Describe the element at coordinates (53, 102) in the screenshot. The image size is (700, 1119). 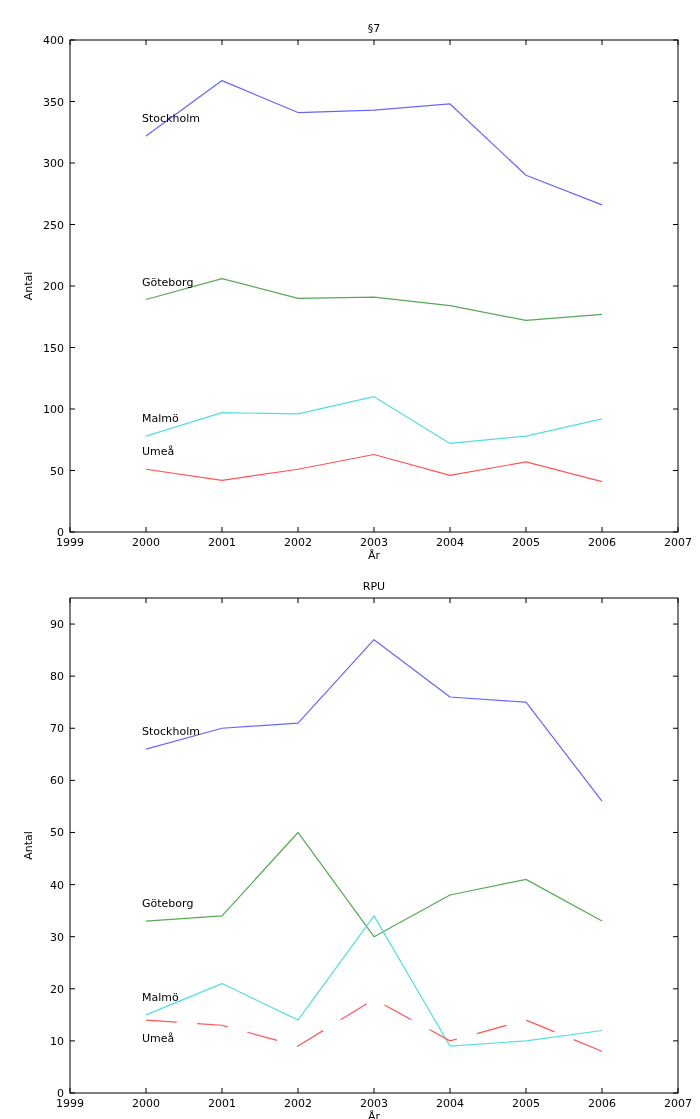
I see `y-tick-label: 350` at that location.